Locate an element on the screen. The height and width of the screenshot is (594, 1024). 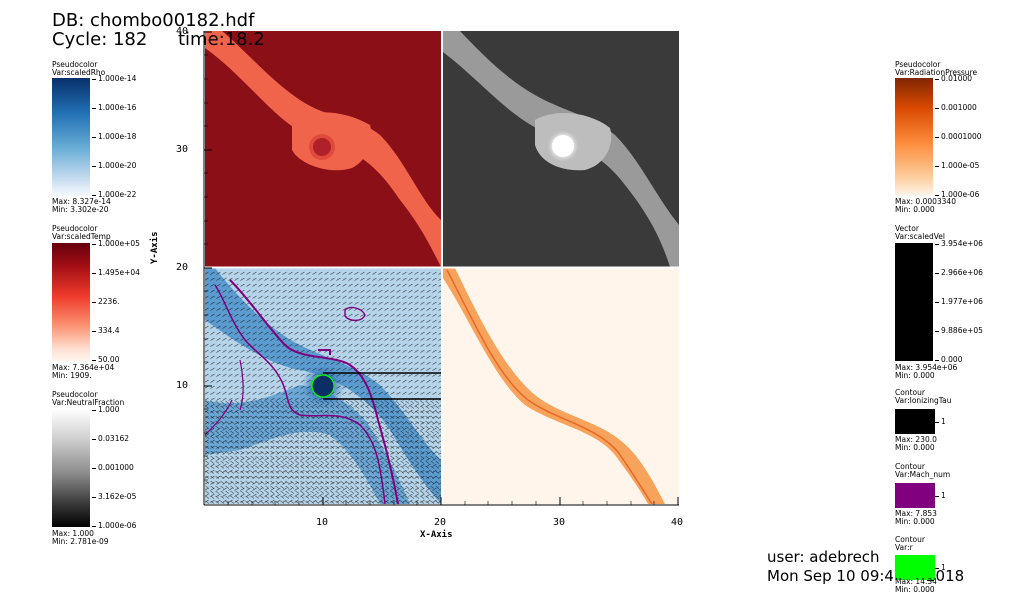
legend-scaled-temp: Pseudocolor Var:scaledTemp is located at coordinates (81, 233).